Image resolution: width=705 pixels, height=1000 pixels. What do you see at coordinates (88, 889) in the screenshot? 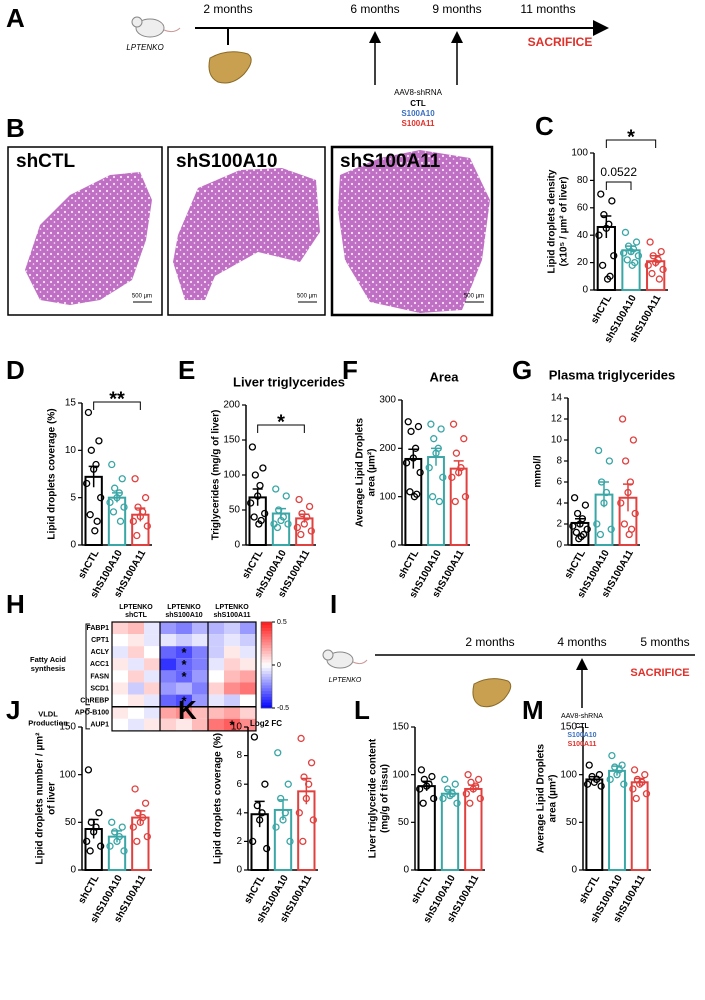
I see `x-tick-label: shCTL` at bounding box center [88, 889].